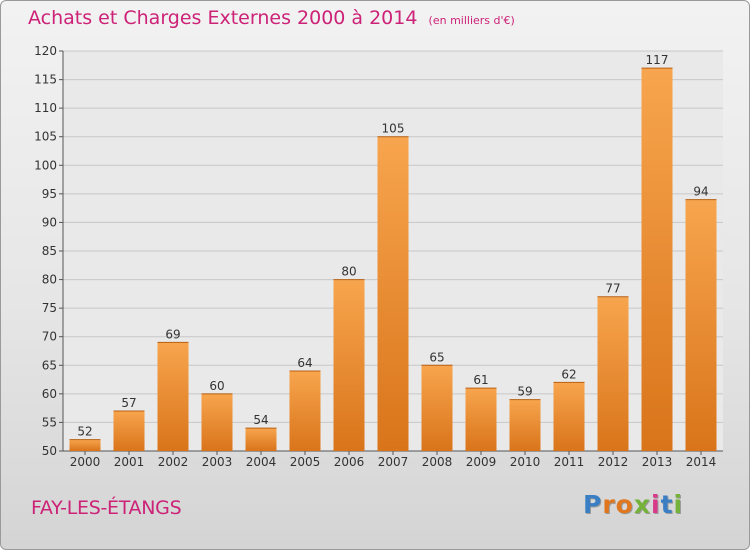 The width and height of the screenshot is (750, 550). What do you see at coordinates (49, 251) in the screenshot?
I see `y-tick-label: 85` at bounding box center [49, 251].